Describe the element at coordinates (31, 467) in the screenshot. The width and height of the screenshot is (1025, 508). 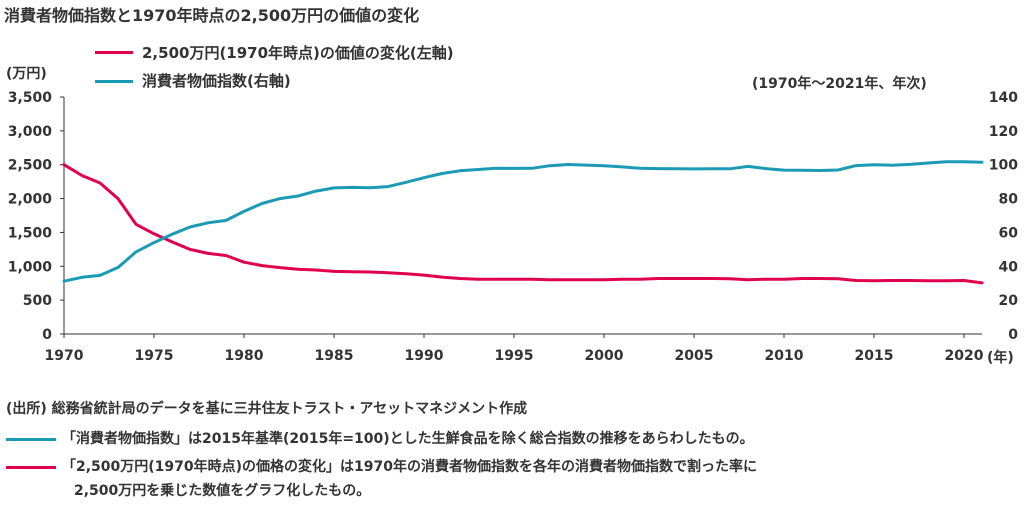
I see `note-swatch-value` at that location.